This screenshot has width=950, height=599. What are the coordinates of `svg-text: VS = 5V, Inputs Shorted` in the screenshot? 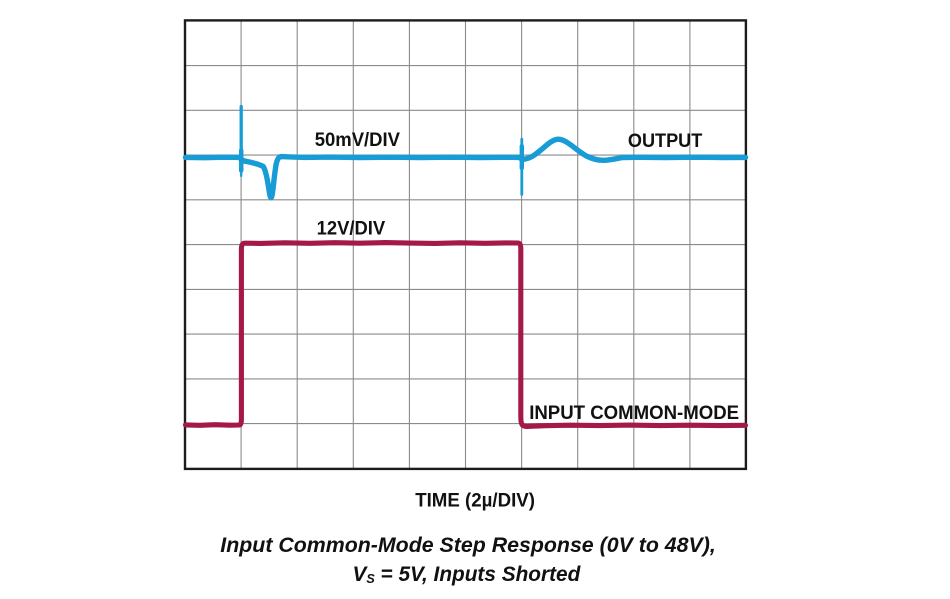 It's located at (467, 574).